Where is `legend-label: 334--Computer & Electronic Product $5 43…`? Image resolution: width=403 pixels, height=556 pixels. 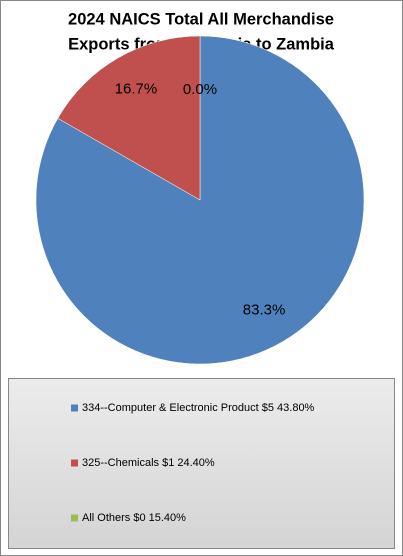 legend-label: 334--Computer & Electronic Product $5 43… is located at coordinates (198, 408).